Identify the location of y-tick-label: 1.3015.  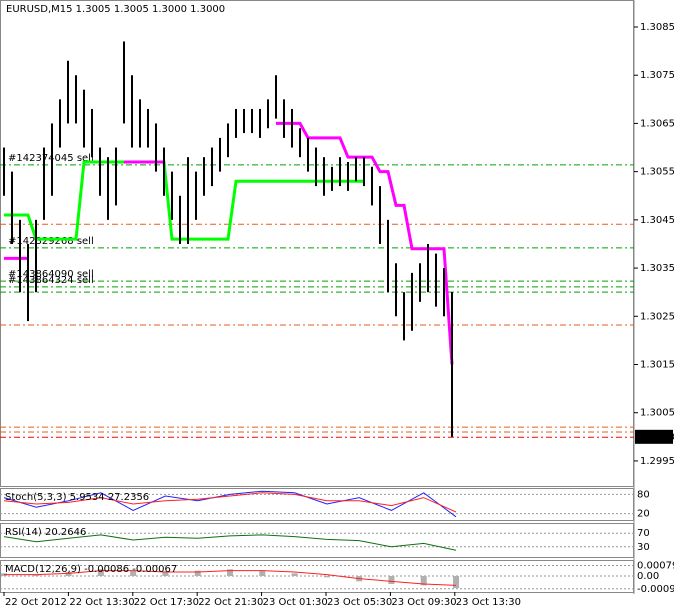
(657, 365).